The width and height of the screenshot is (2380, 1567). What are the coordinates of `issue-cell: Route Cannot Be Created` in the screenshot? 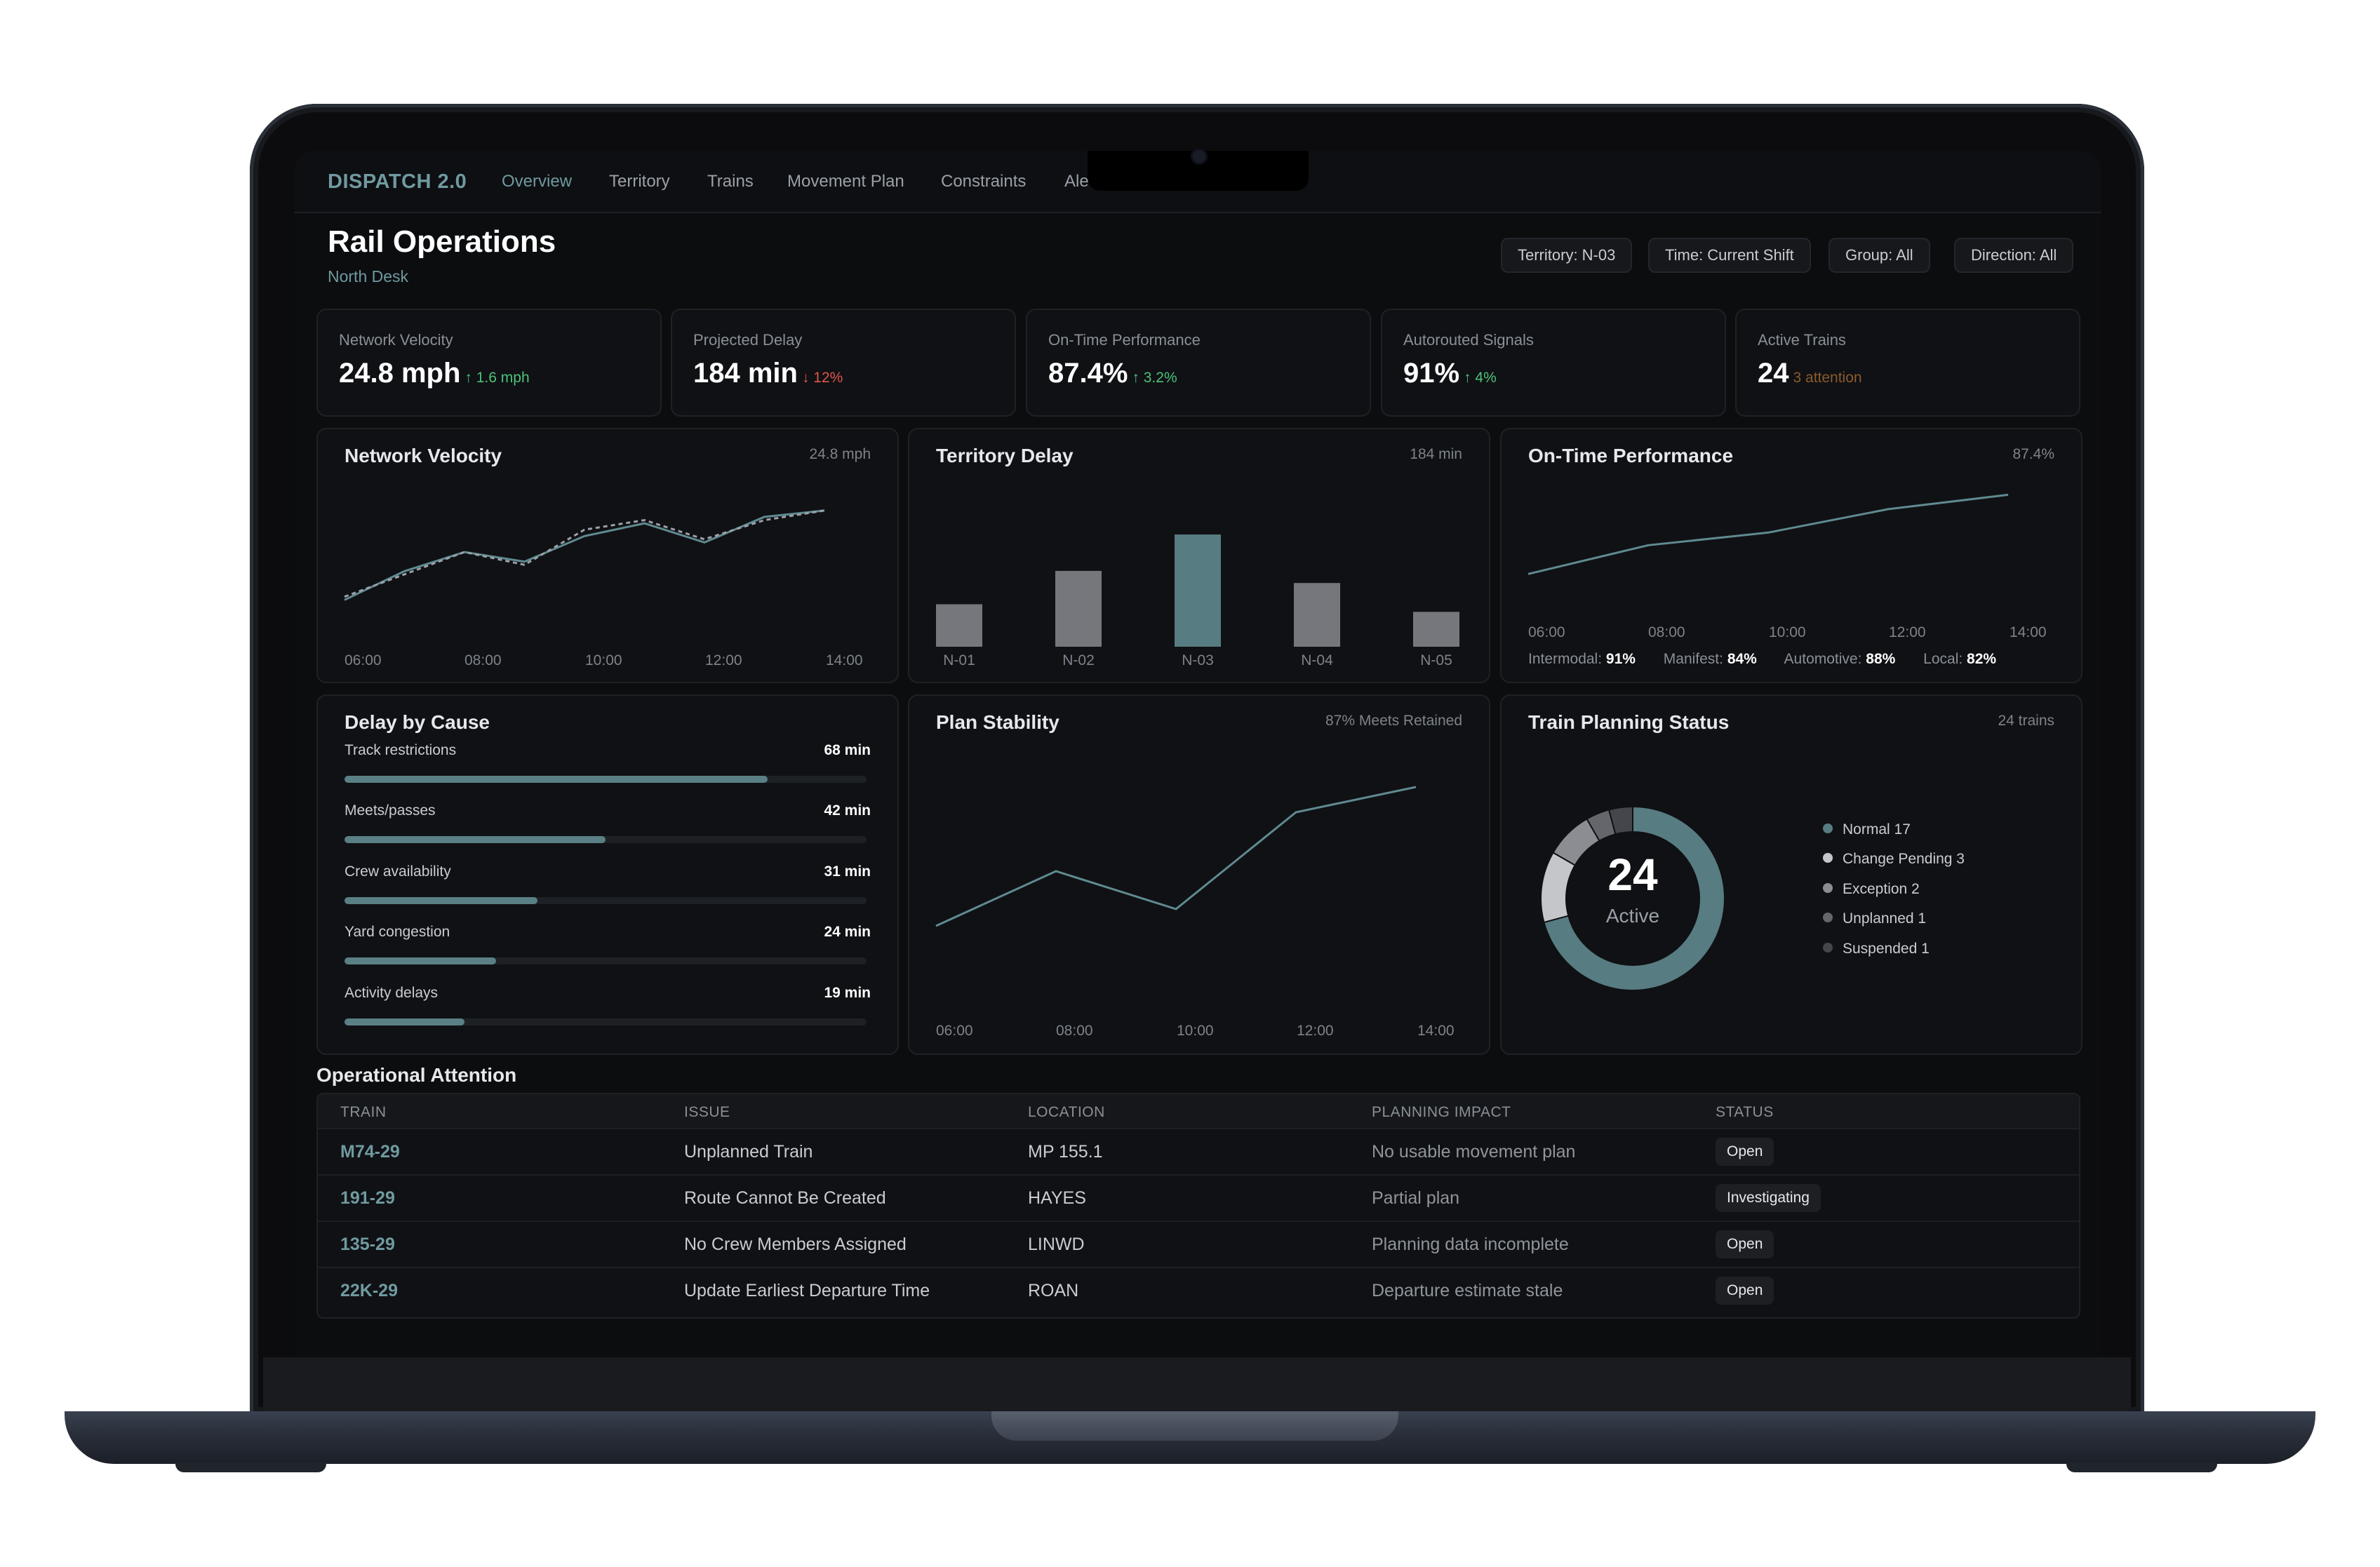 It's located at (785, 1198).